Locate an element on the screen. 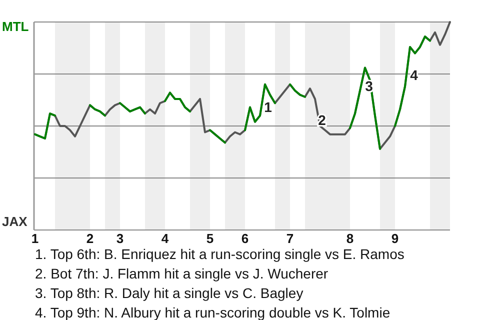 The width and height of the screenshot is (480, 320). x-tick-label: 7 is located at coordinates (290, 238).